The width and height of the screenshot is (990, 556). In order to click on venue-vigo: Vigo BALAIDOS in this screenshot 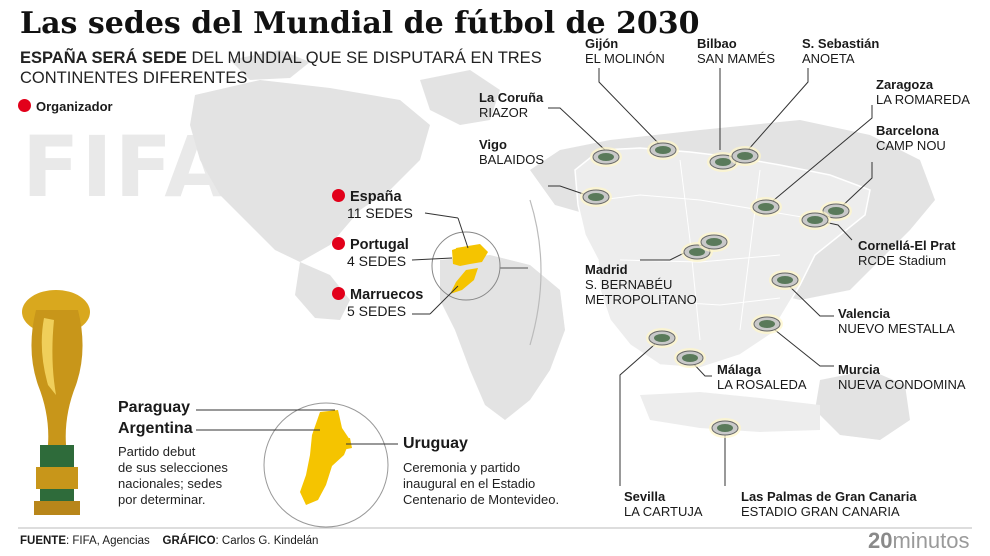, I will do `click(511, 152)`.